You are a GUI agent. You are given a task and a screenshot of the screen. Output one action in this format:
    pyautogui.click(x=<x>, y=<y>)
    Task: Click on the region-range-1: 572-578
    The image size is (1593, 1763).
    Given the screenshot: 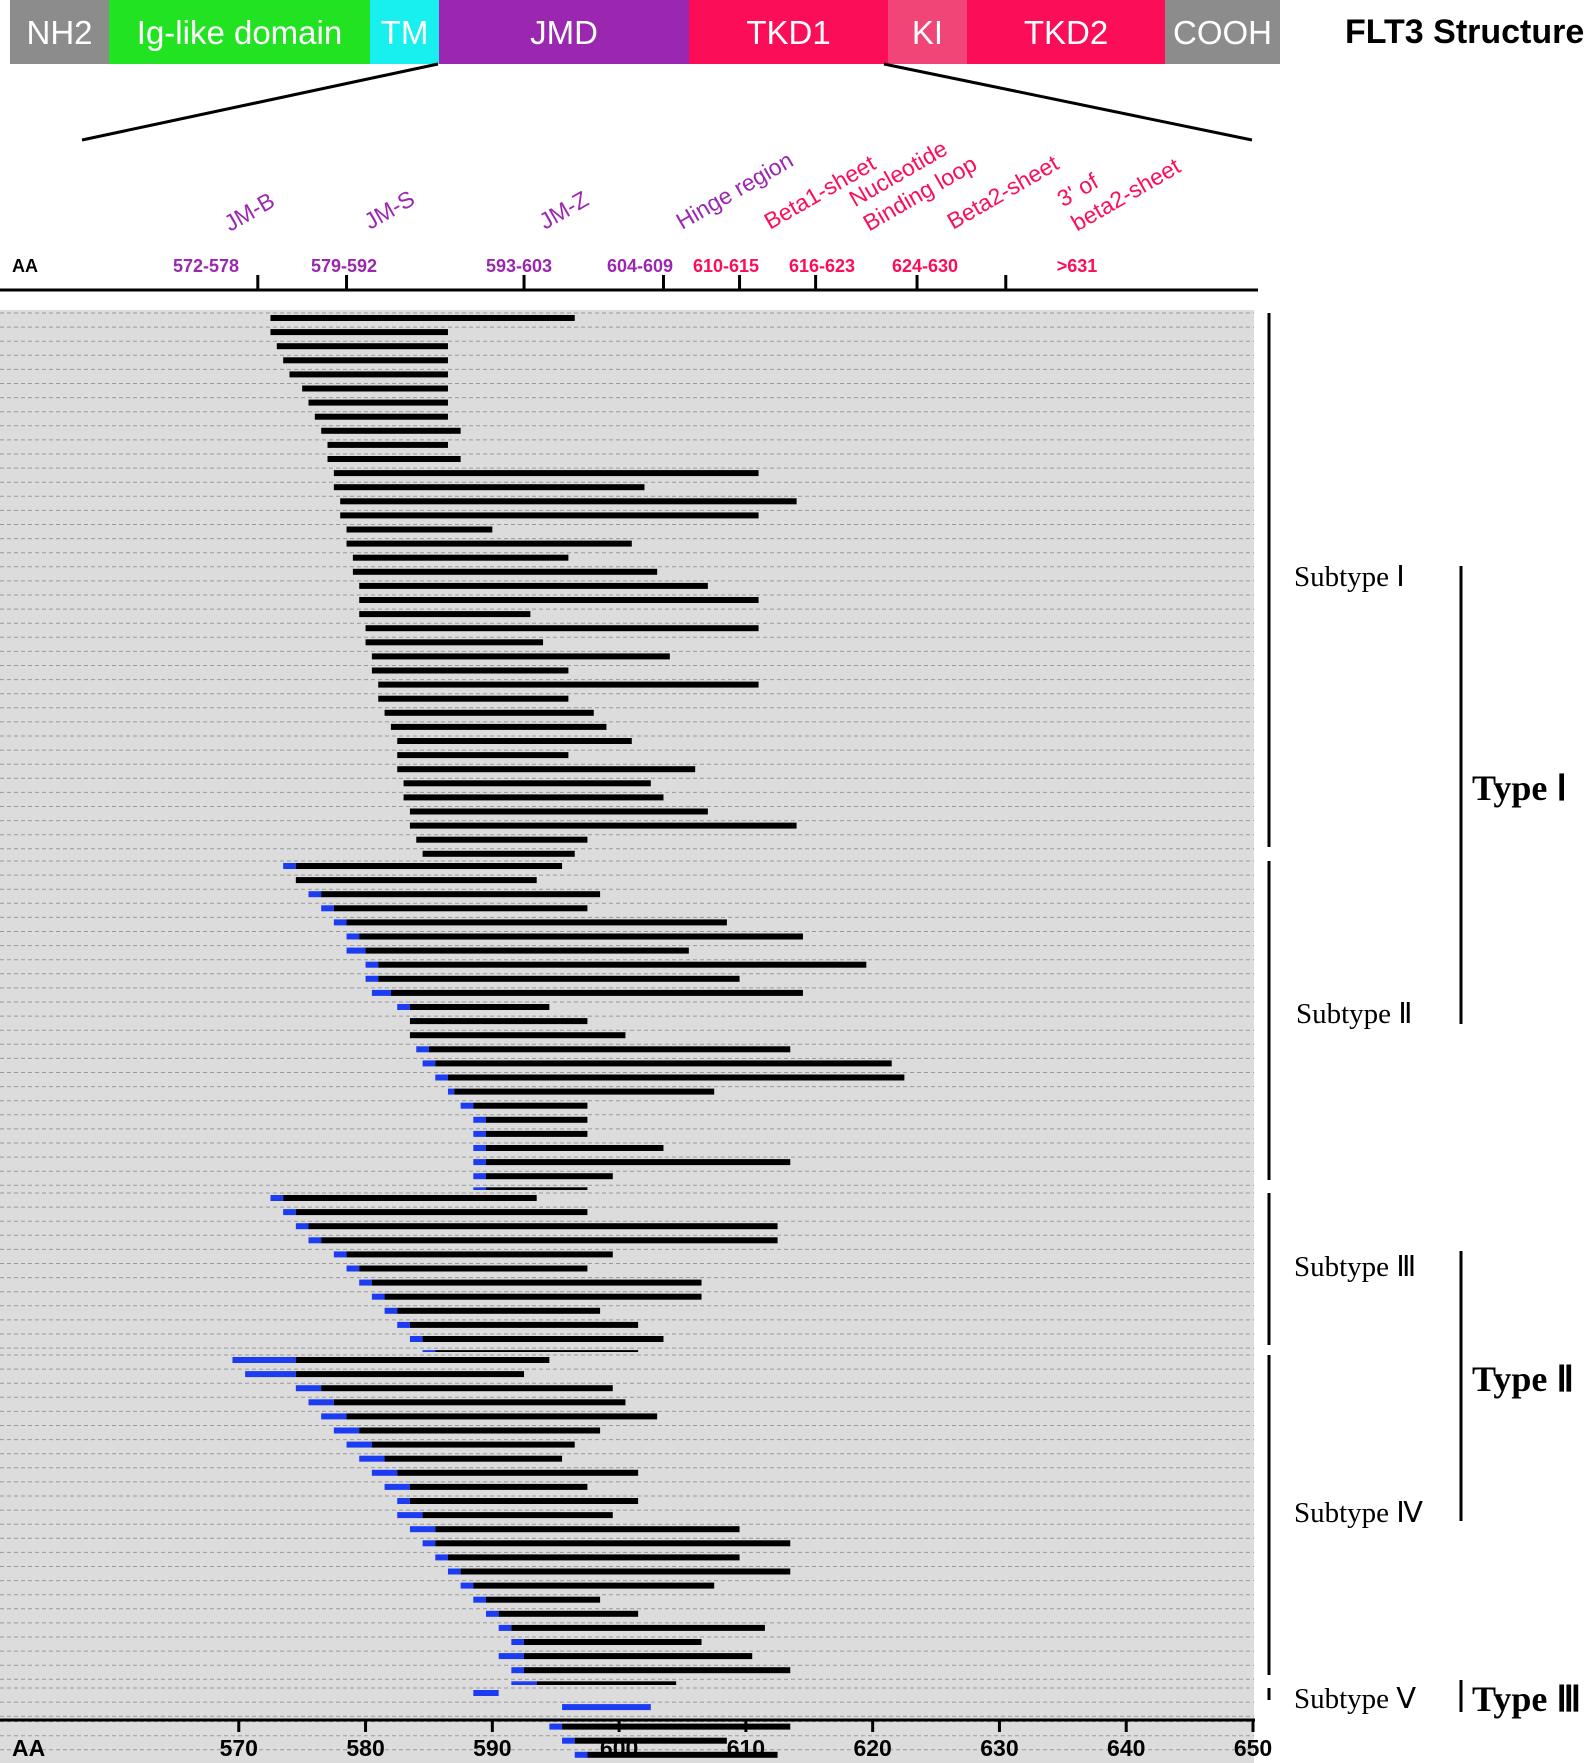 What is the action you would take?
    pyautogui.click(x=206, y=266)
    